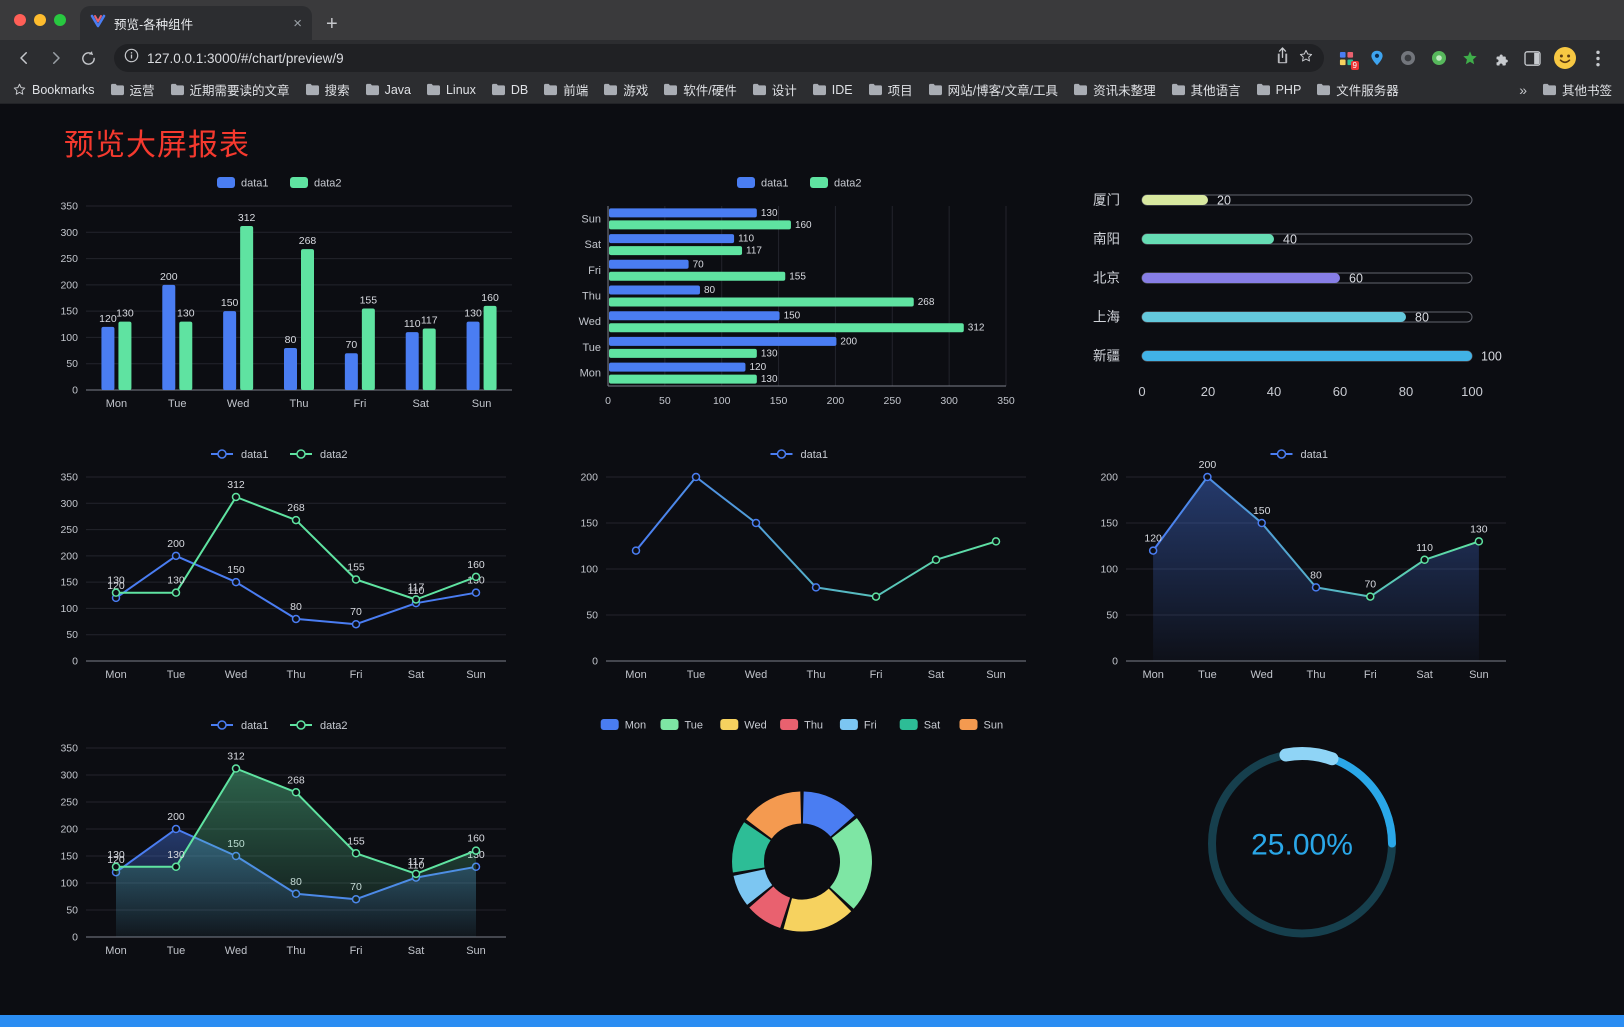 The width and height of the screenshot is (1624, 1027). Describe the element at coordinates (812, 842) in the screenshot. I see `chart-donut: Mon Tue Wed Thu Fri Sat Sun` at that location.